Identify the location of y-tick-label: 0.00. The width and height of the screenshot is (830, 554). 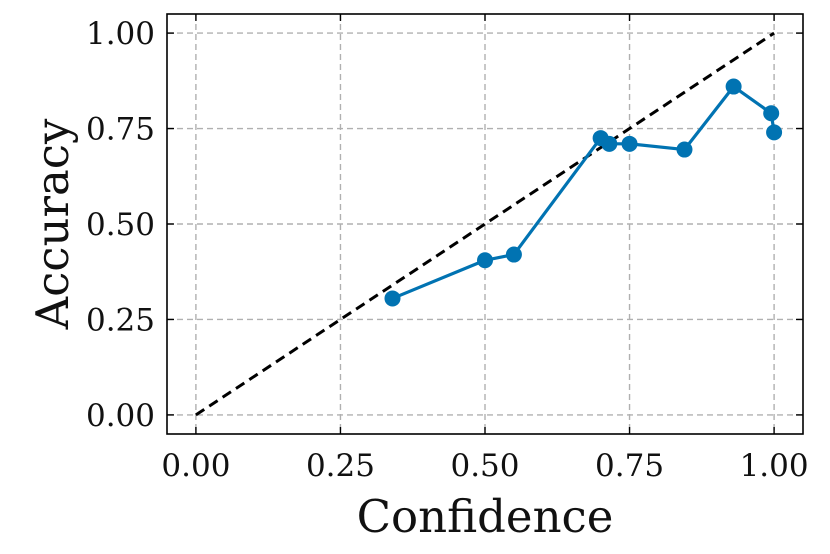
(120, 416).